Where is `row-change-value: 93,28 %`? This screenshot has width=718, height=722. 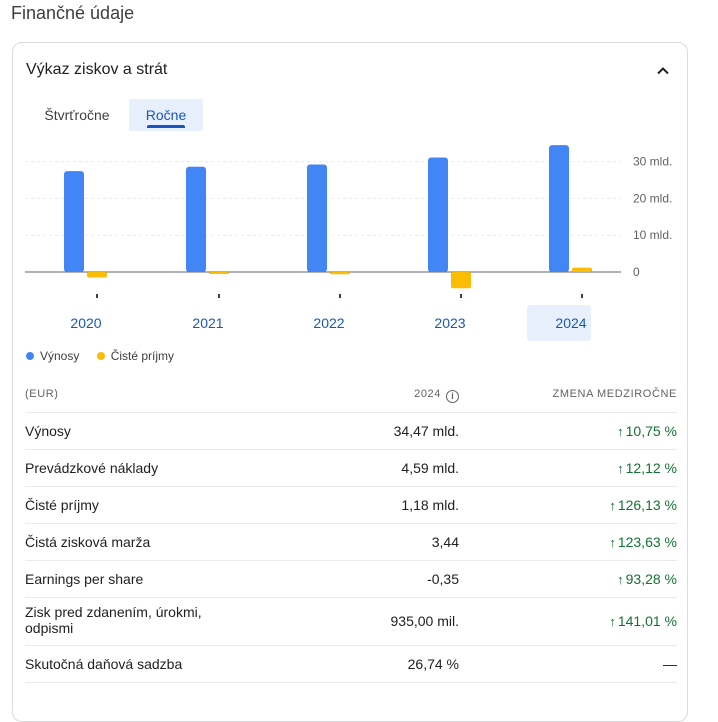 row-change-value: 93,28 % is located at coordinates (651, 579).